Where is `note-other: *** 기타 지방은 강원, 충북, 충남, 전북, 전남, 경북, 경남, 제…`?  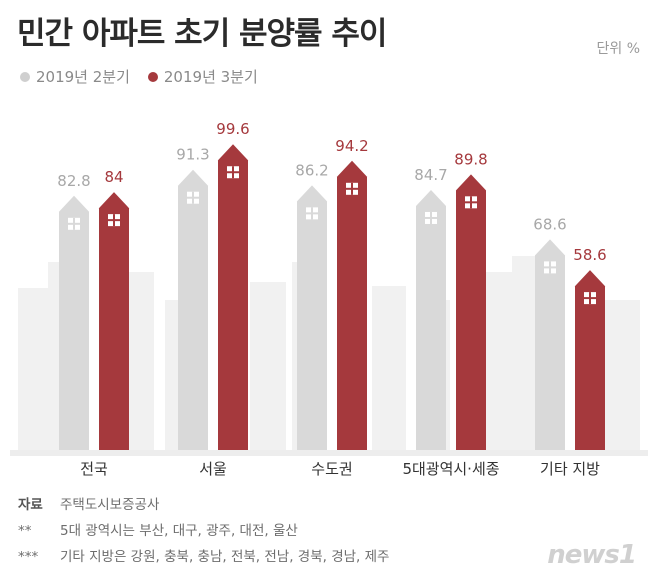
note-other: *** 기타 지방은 강원, 충북, 충남, 전북, 전남, 경북, 경남, 제… is located at coordinates (203, 557).